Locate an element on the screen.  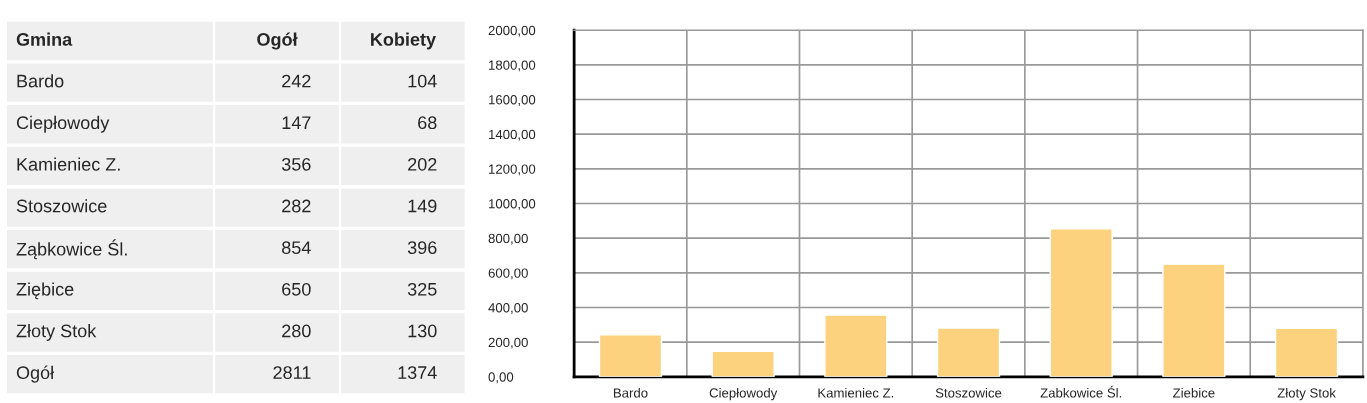
data-label: 282 is located at coordinates (296, 206).